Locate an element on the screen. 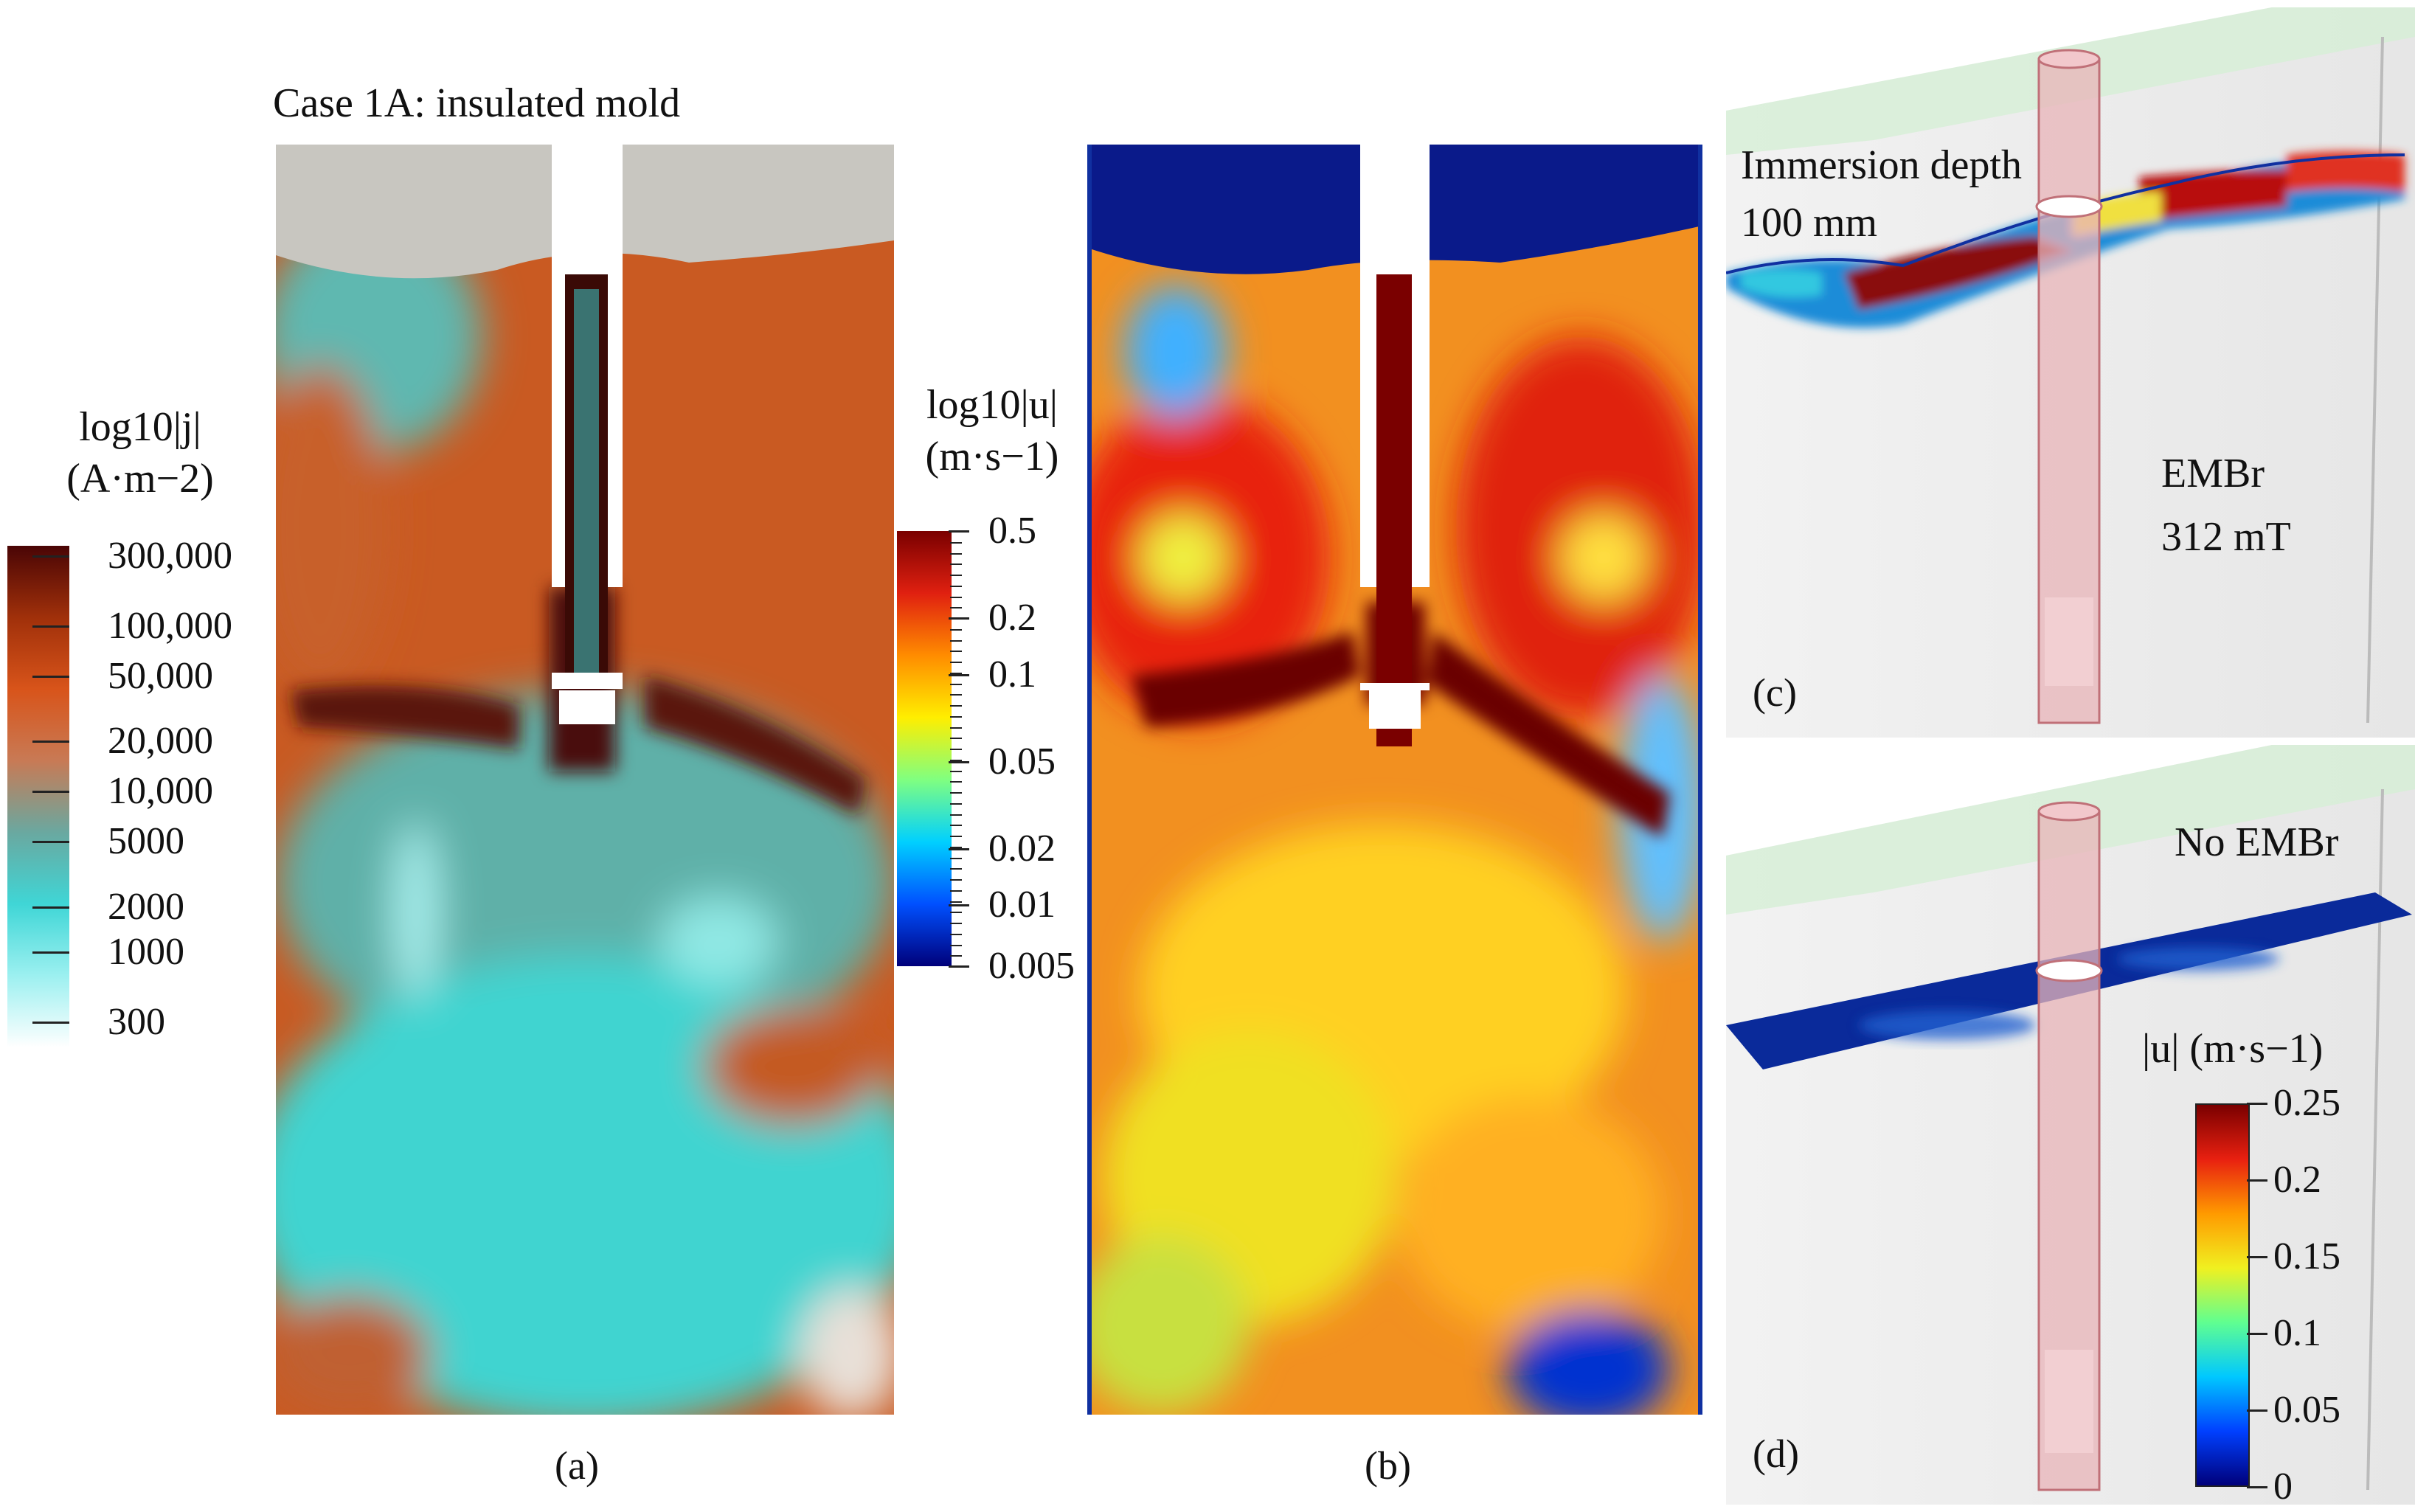  panel-a-colorbar-quantity: log10|j| is located at coordinates (140, 427).